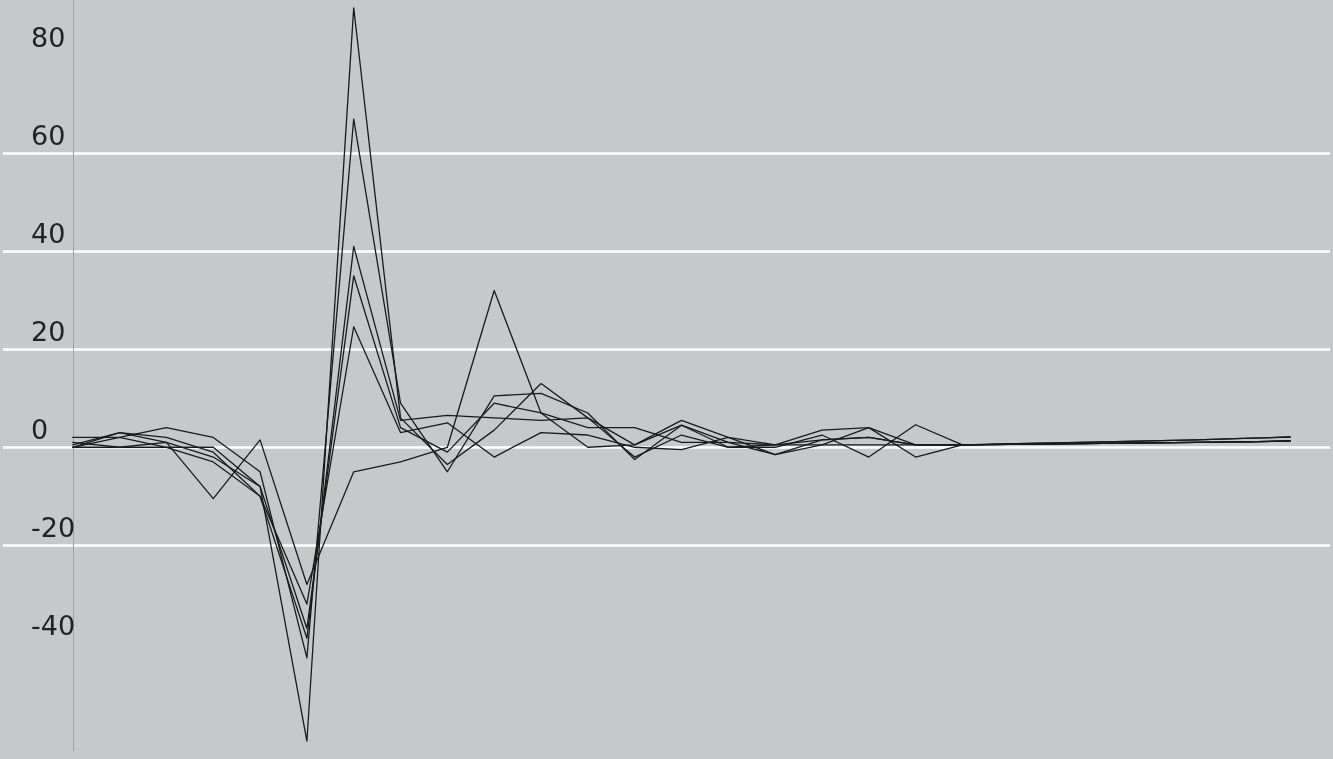 The width and height of the screenshot is (1333, 759). I want to click on y-tick-label: 80, so click(48, 38).